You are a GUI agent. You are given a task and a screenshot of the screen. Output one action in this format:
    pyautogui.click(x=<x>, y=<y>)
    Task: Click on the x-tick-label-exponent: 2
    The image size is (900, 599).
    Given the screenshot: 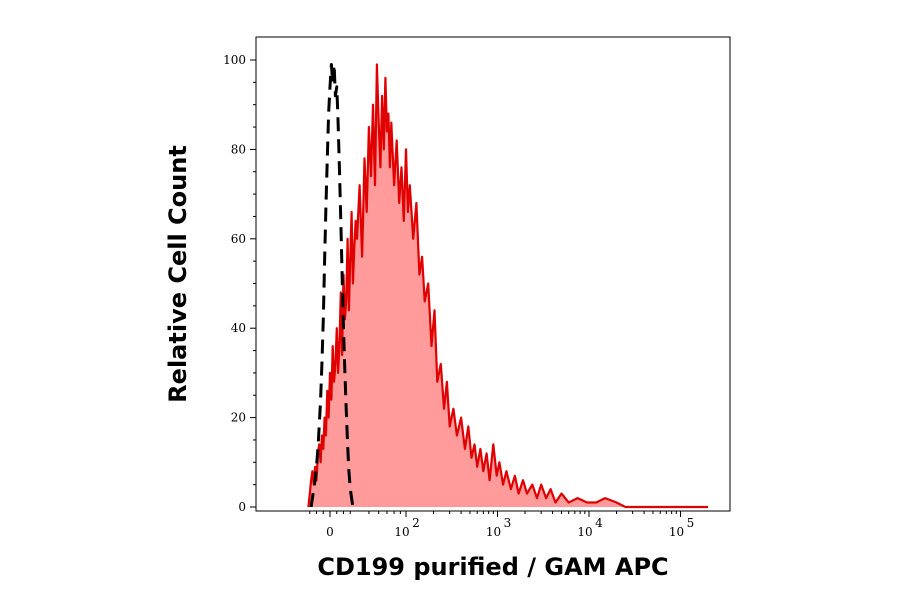 What is the action you would take?
    pyautogui.click(x=416, y=523)
    